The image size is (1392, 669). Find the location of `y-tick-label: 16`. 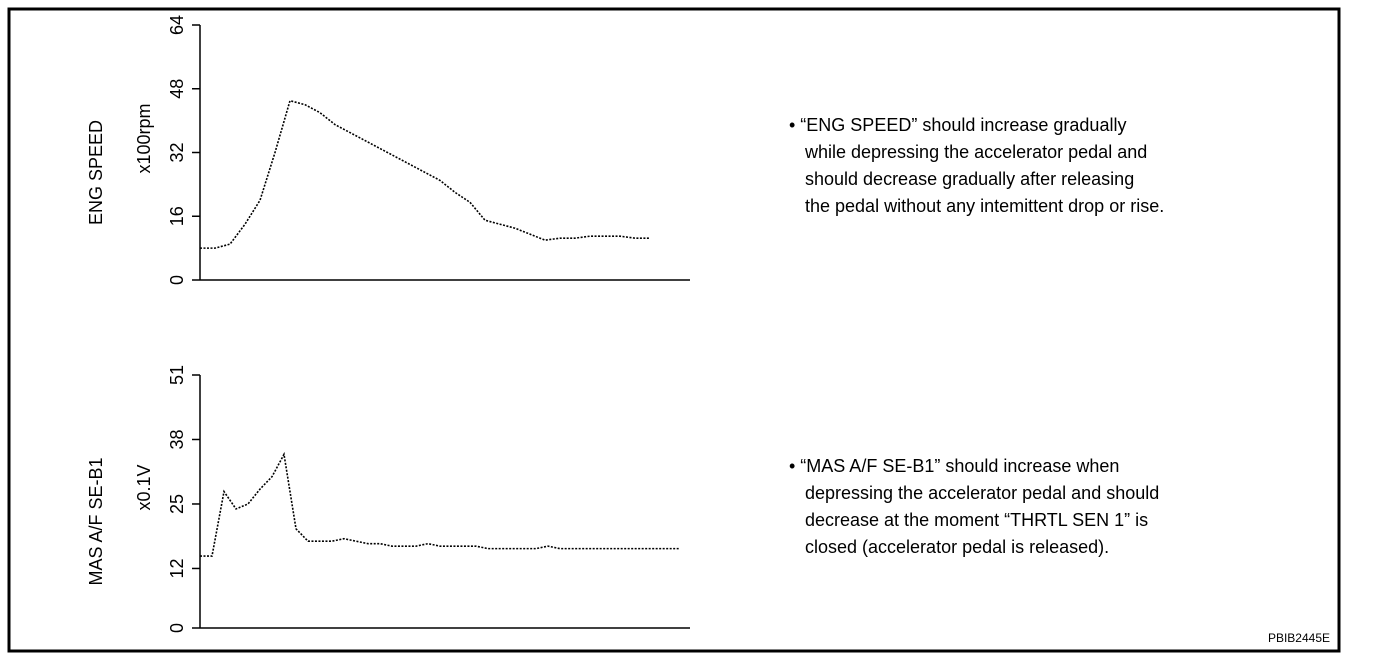

y-tick-label: 16 is located at coordinates (177, 216).